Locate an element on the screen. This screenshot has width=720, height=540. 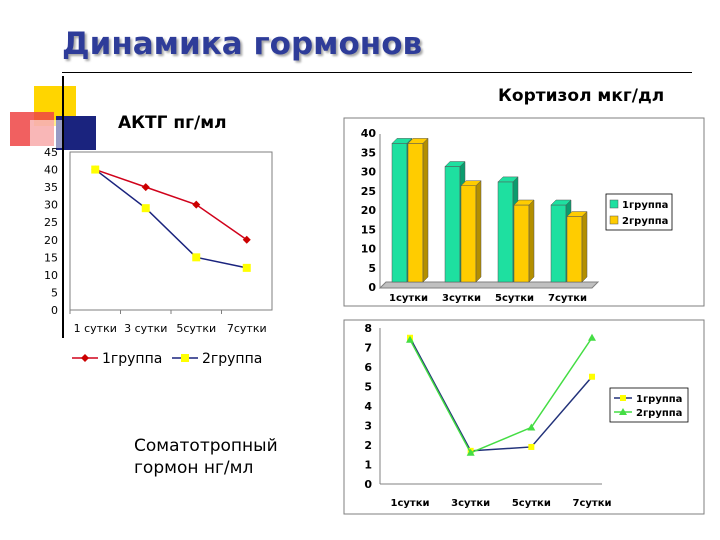
acth-ytick-label: 40 is located at coordinates (51, 170).